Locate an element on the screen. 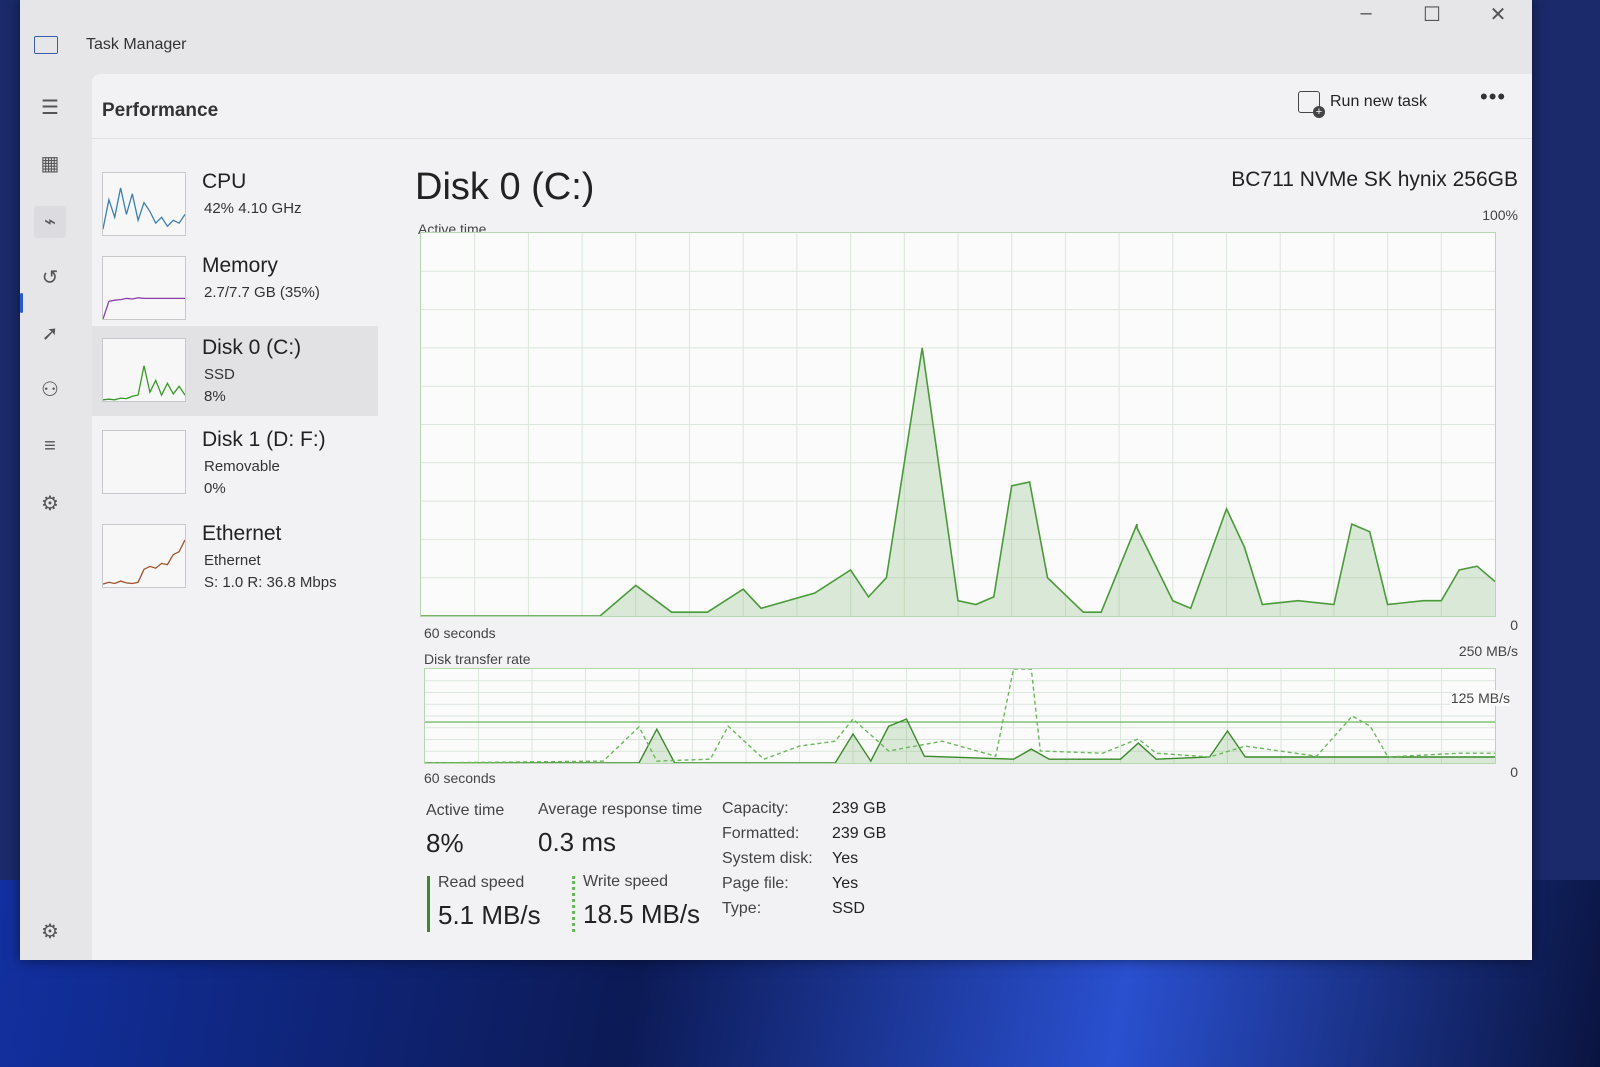 This screenshot has height=1067, width=1600. avg-response-label: Average response time is located at coordinates (620, 809).